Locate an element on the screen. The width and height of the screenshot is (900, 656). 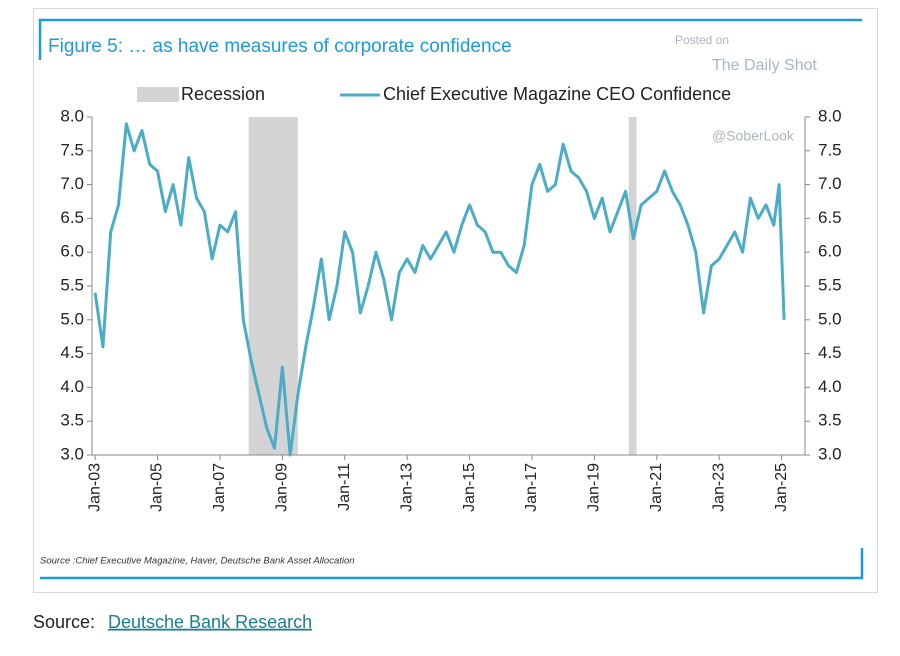
watermark: @SoberLook is located at coordinates (753, 136).